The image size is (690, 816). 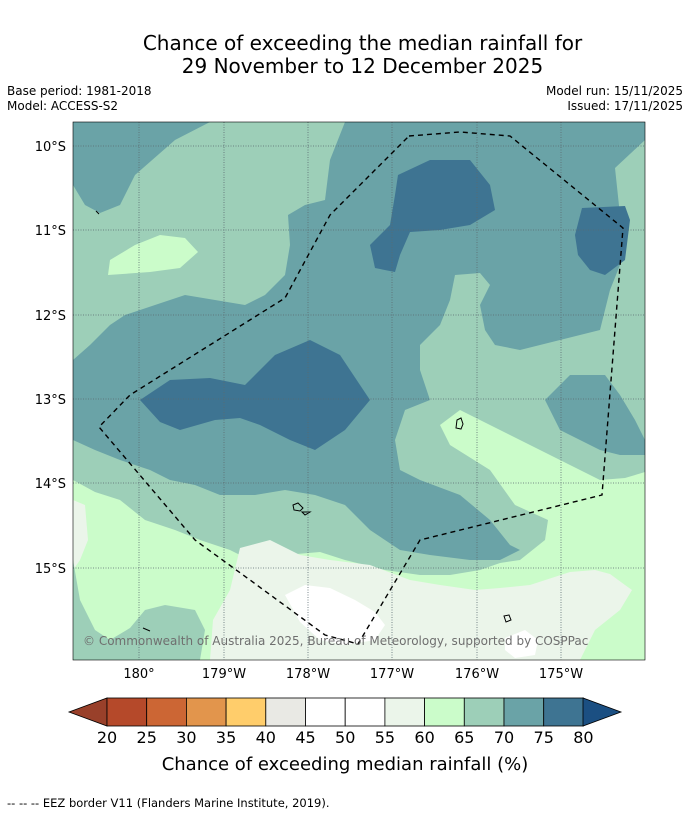 What do you see at coordinates (602, 712) in the screenshot?
I see `colorbar-over-arrow` at bounding box center [602, 712].